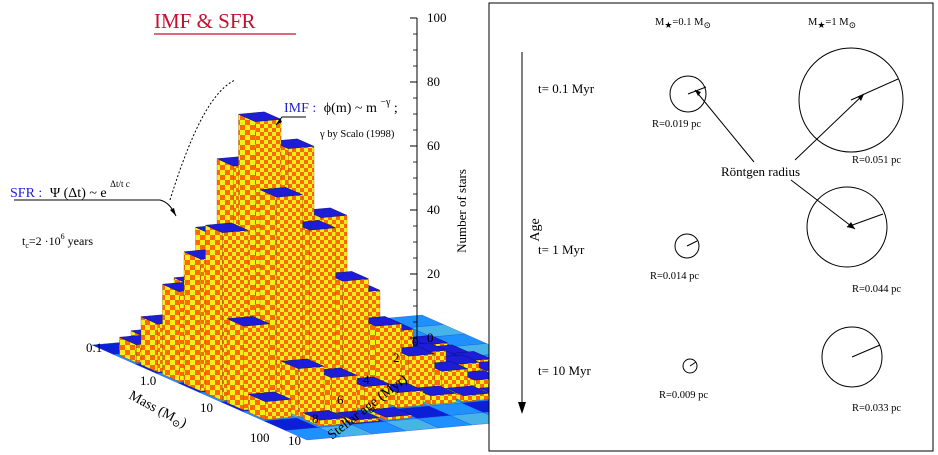 This screenshot has height=455, width=938. What do you see at coordinates (157, 410) in the screenshot?
I see `mass-axis-label: Mass (M⊙)` at bounding box center [157, 410].